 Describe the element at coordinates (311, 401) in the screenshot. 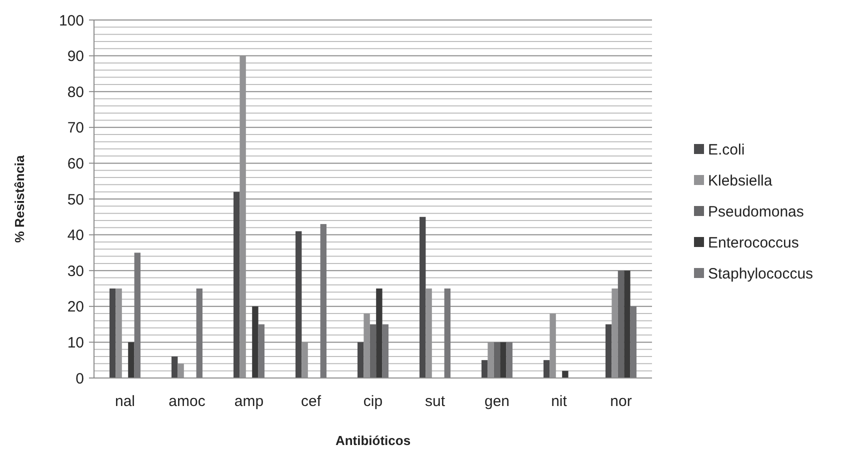

I see `x-tick-label: cef` at that location.